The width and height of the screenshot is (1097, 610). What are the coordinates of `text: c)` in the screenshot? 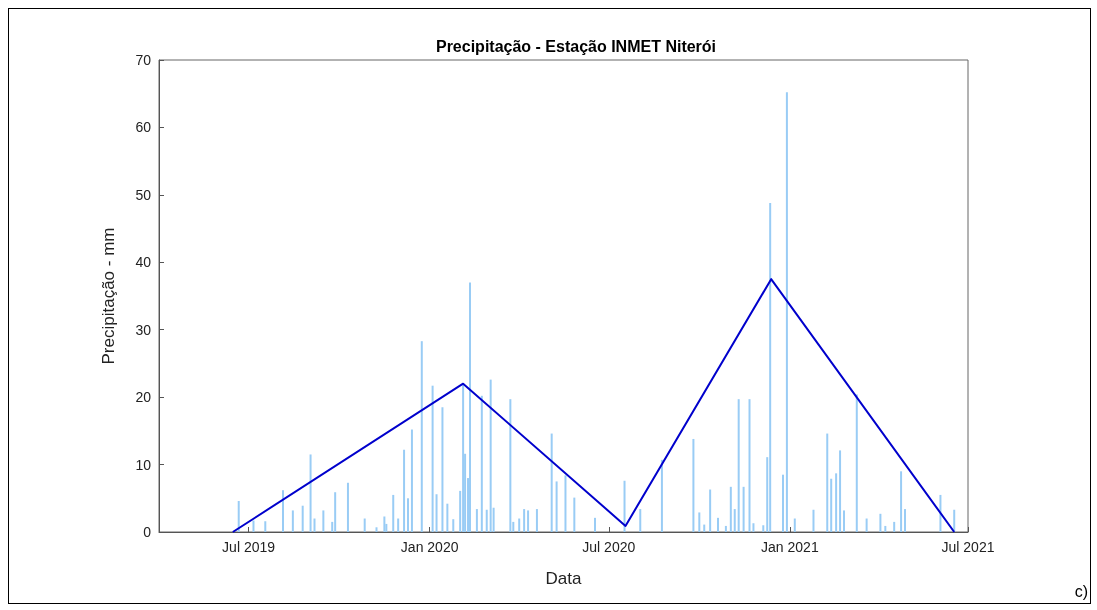 It's located at (1081, 591).